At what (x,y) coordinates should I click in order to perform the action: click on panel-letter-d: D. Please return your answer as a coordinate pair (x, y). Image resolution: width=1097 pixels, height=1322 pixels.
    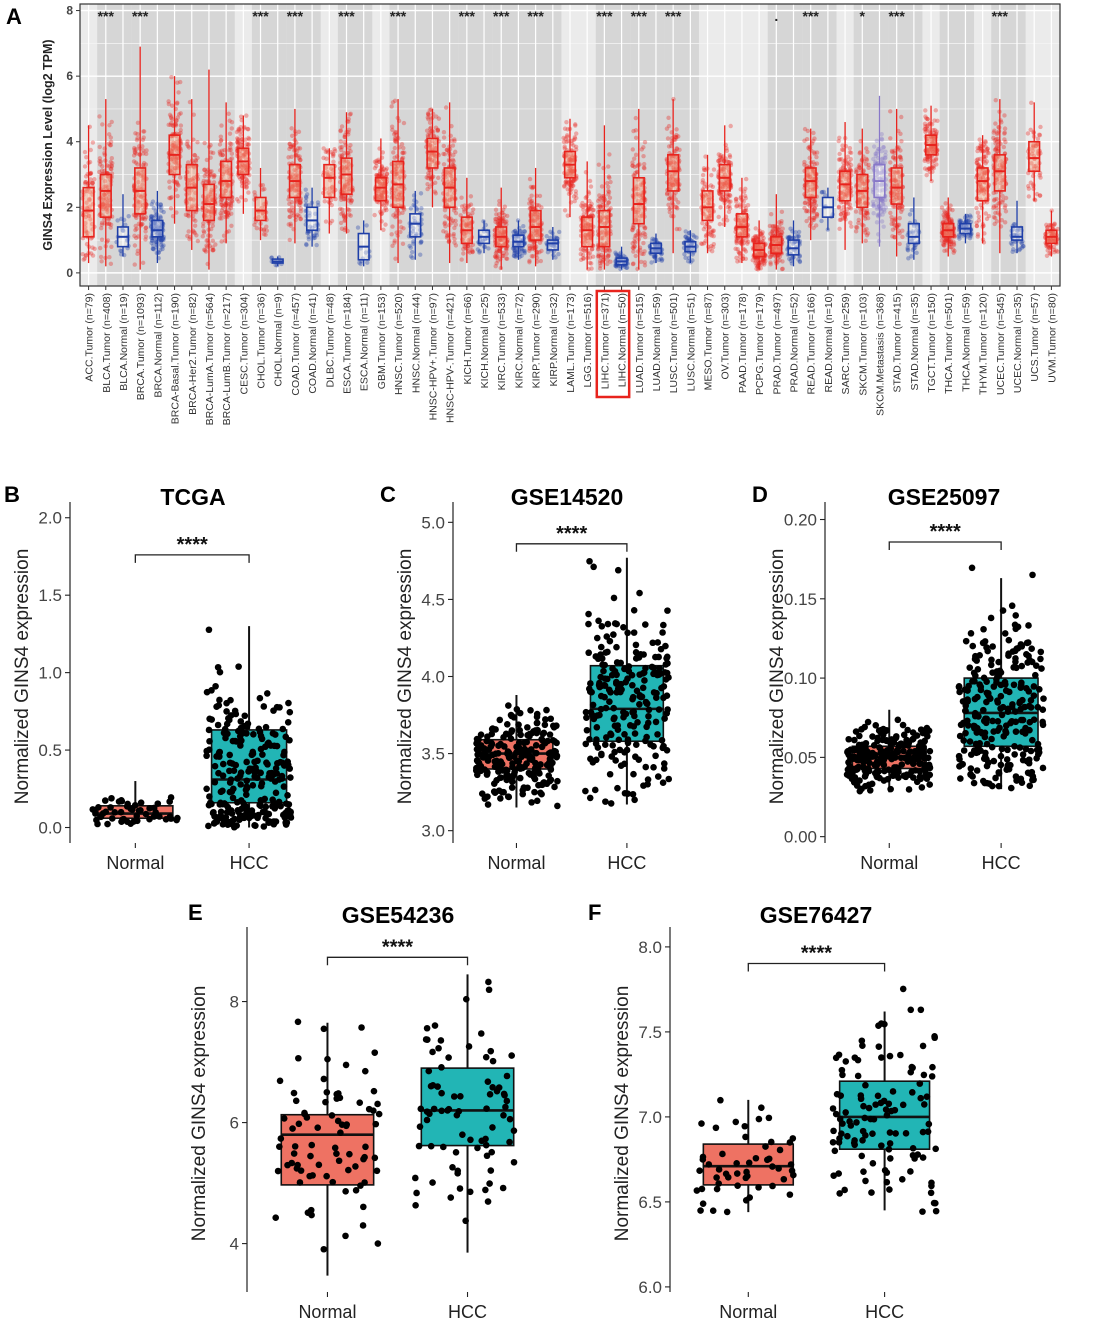
    Looking at the image, I should click on (760, 494).